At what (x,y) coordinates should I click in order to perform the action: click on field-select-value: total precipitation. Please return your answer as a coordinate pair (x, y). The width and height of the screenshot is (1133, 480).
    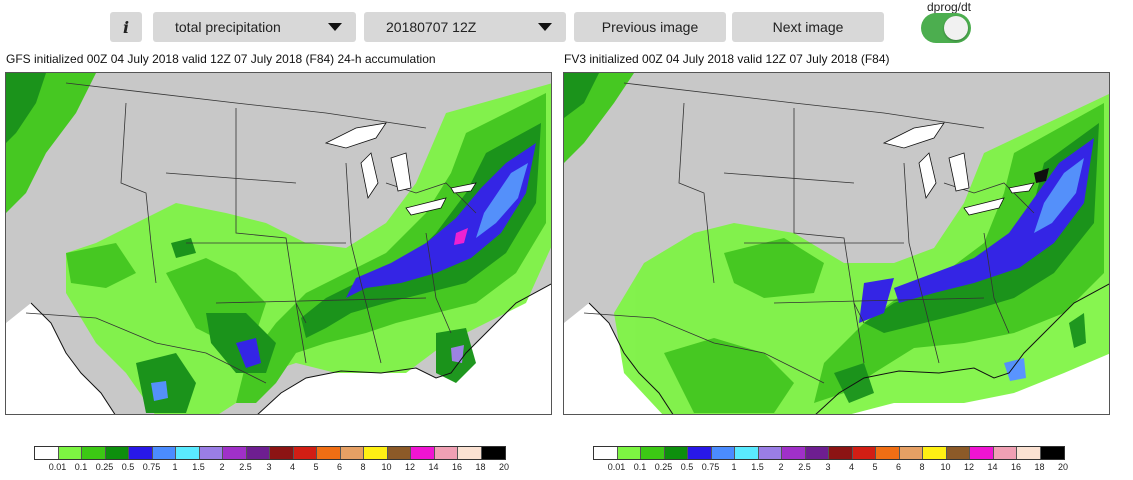
    Looking at the image, I should click on (228, 27).